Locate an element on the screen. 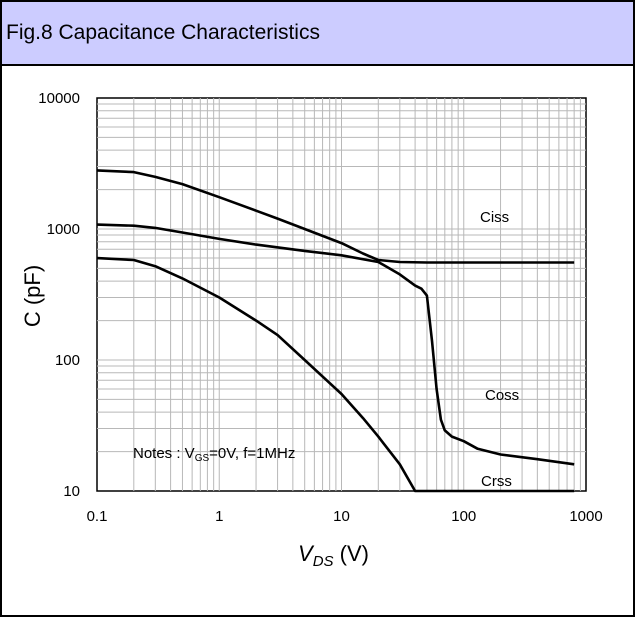 The height and width of the screenshot is (617, 635). y-tick-label: 10000 is located at coordinates (59, 98).